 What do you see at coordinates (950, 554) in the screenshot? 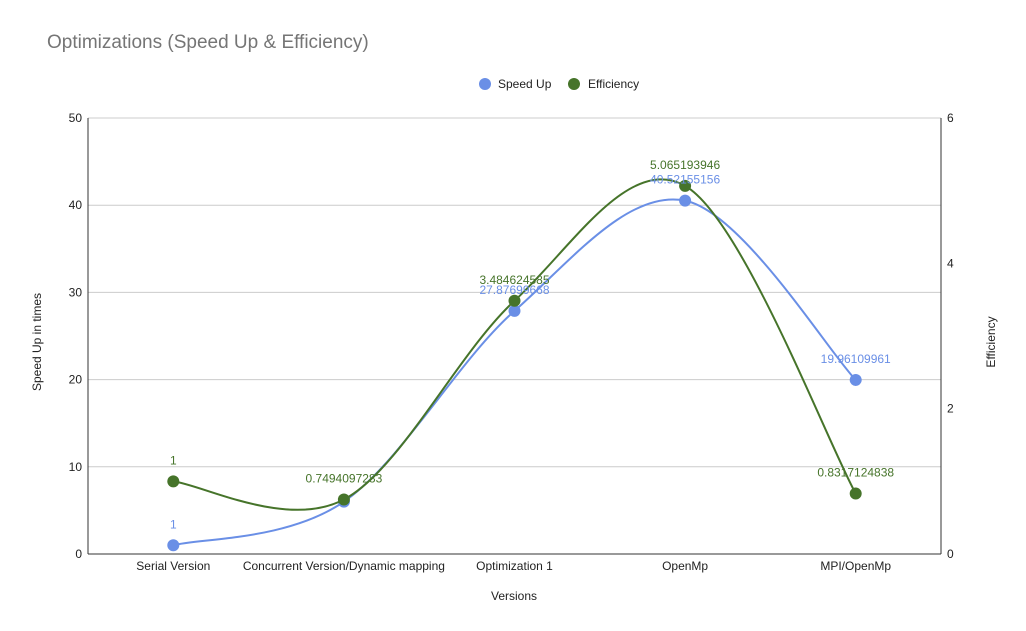
I see `right-tick-label: 0` at bounding box center [950, 554].